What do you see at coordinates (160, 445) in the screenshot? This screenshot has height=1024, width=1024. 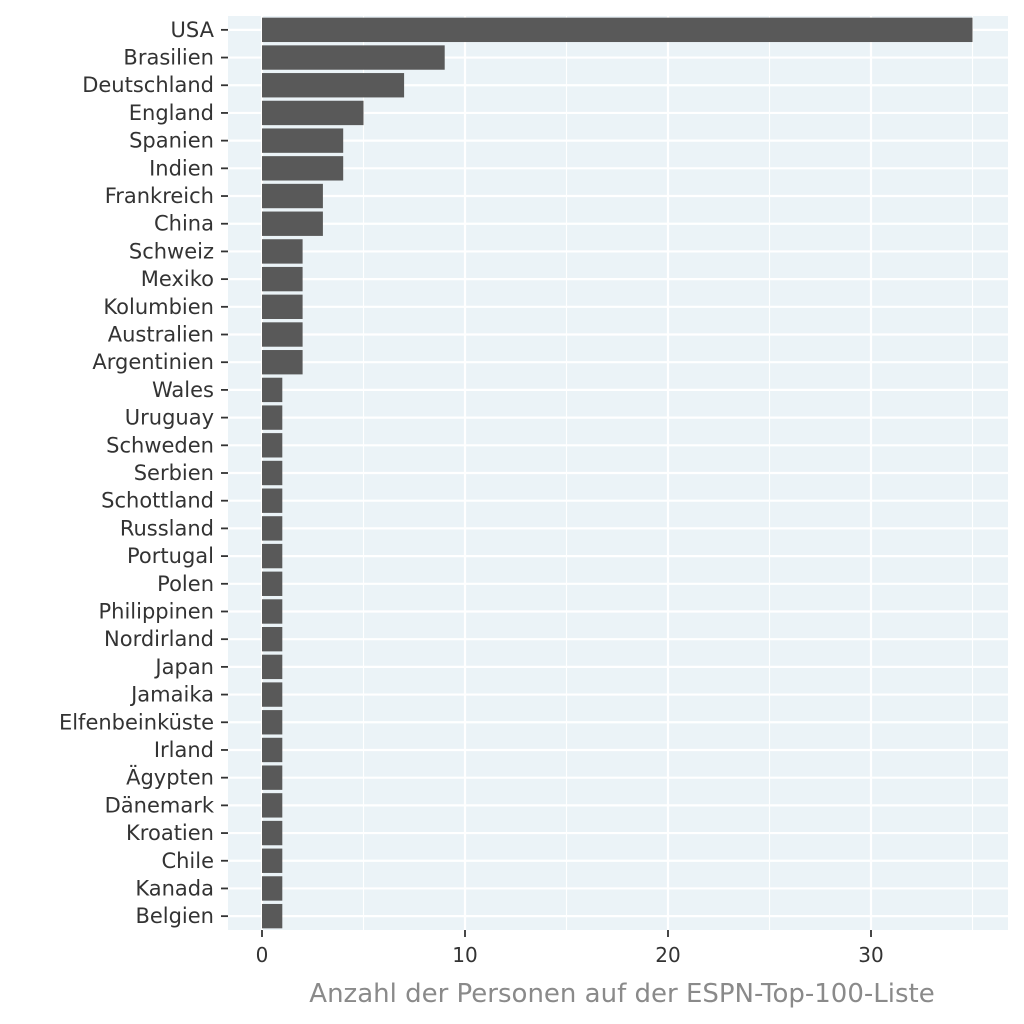 I see `category-label: Schweden` at bounding box center [160, 445].